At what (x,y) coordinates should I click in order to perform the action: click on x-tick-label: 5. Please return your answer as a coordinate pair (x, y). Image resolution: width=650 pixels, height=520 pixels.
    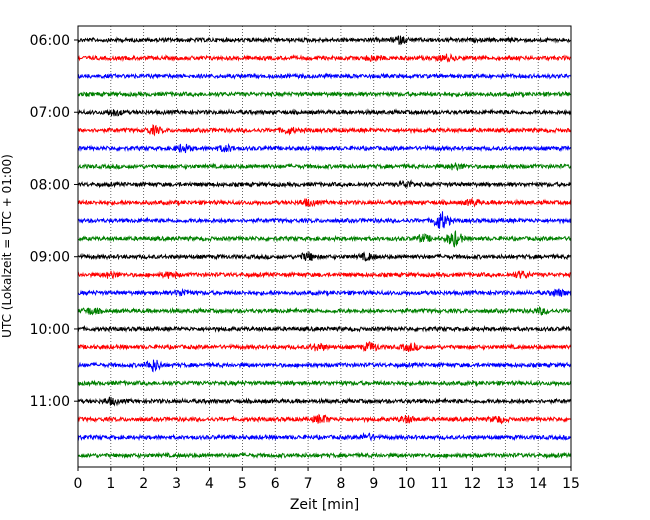
    Looking at the image, I should click on (242, 484).